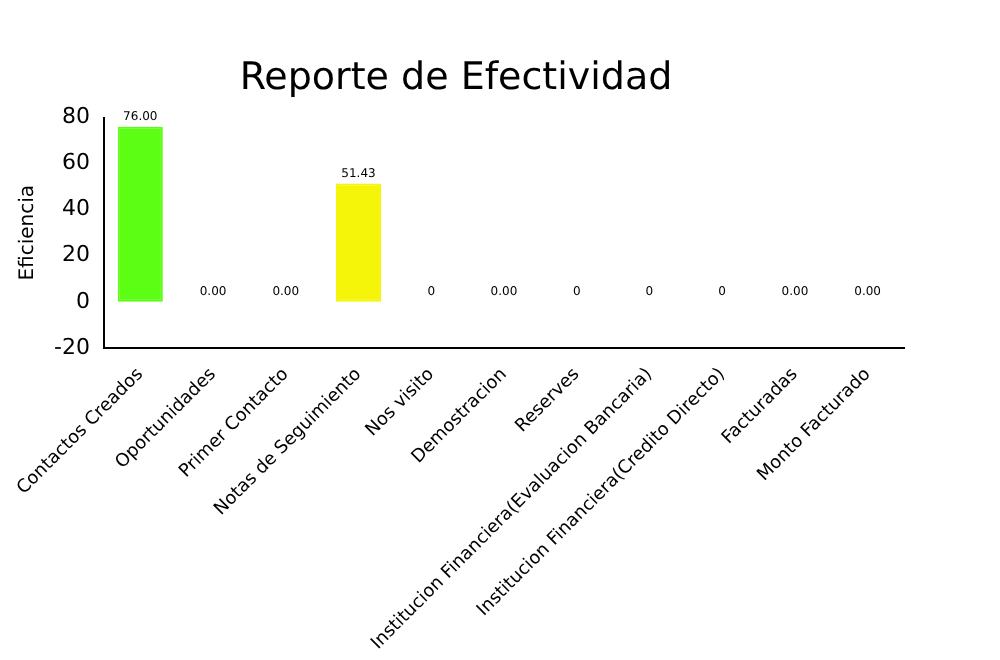 This screenshot has width=1000, height=660. Describe the element at coordinates (75, 116) in the screenshot. I see `y-tick-label: 80` at that location.